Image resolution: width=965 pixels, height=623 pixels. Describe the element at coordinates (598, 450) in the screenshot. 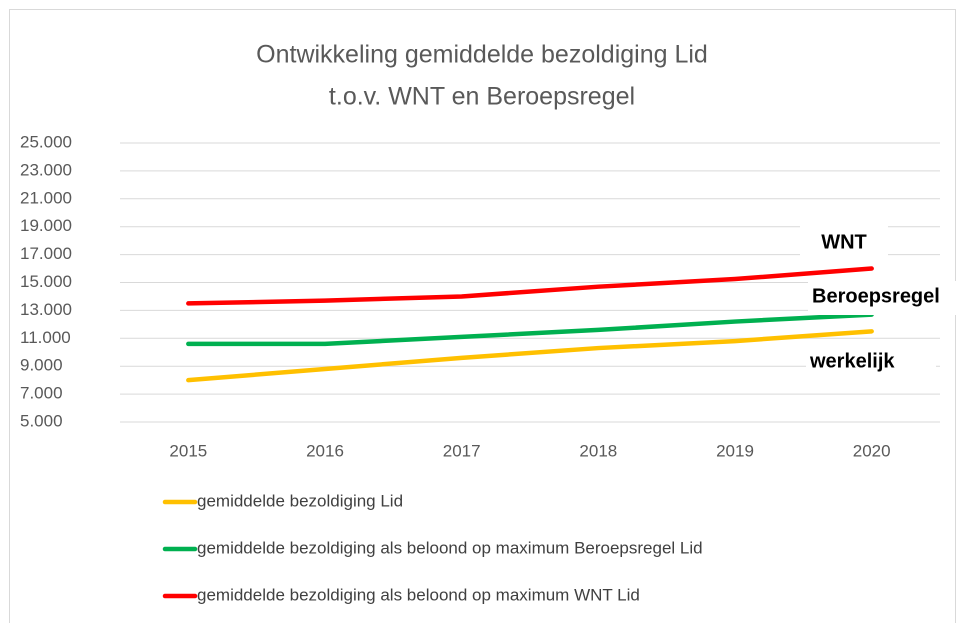

I see `x-tick-label: 2018` at that location.